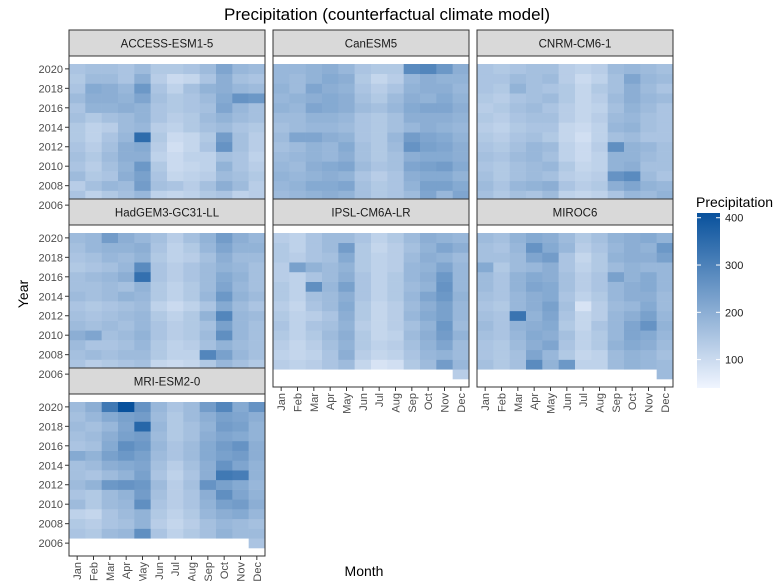 The height and width of the screenshot is (581, 782). I want to click on y-tick-label: 2006, so click(51, 544).